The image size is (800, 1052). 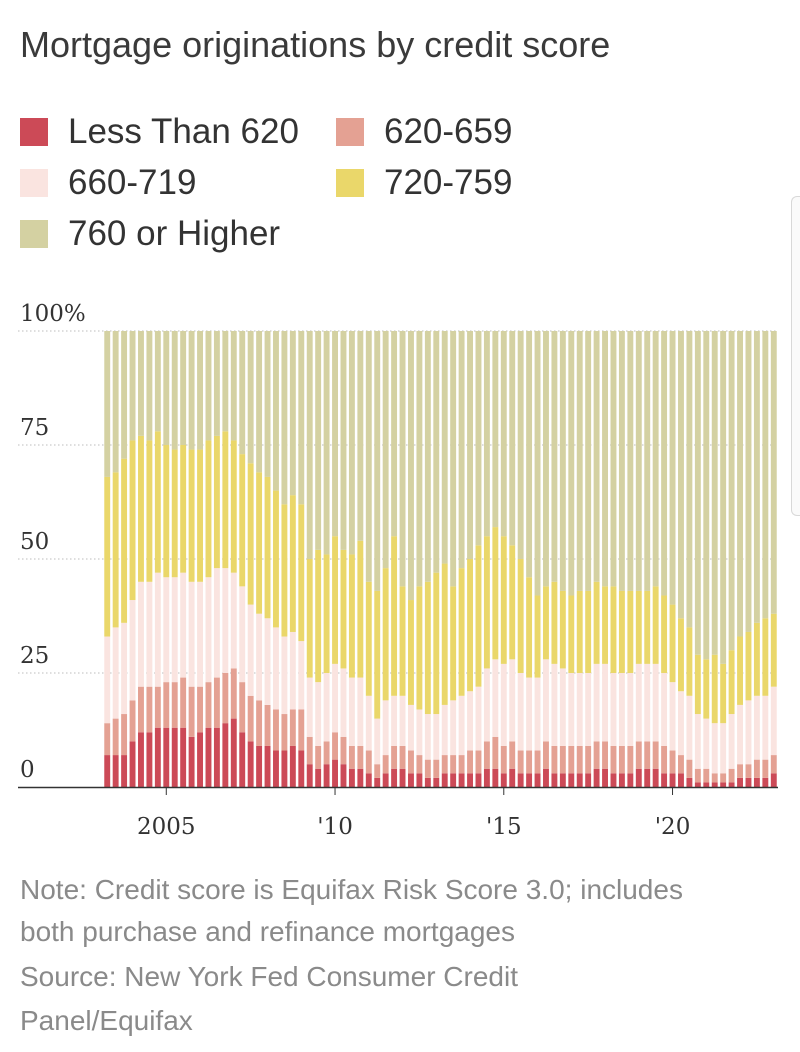 What do you see at coordinates (424, 183) in the screenshot?
I see `legend-item-720-759: 720-759` at bounding box center [424, 183].